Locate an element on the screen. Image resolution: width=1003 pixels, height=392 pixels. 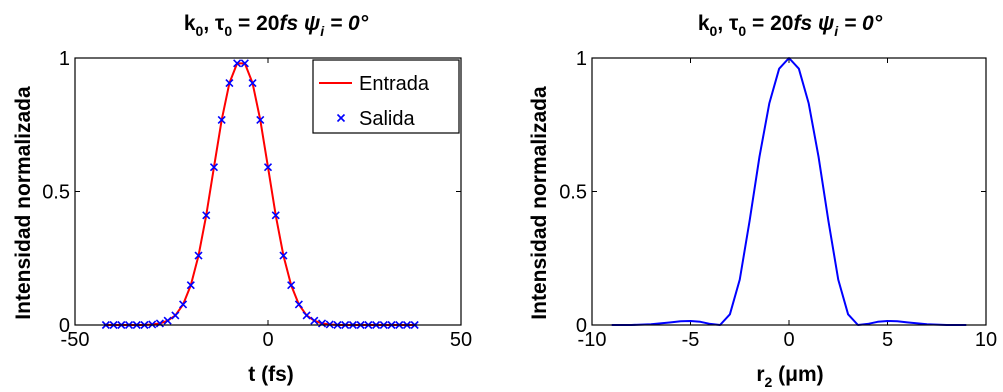
legend-label-salida: Salida is located at coordinates (387, 119).